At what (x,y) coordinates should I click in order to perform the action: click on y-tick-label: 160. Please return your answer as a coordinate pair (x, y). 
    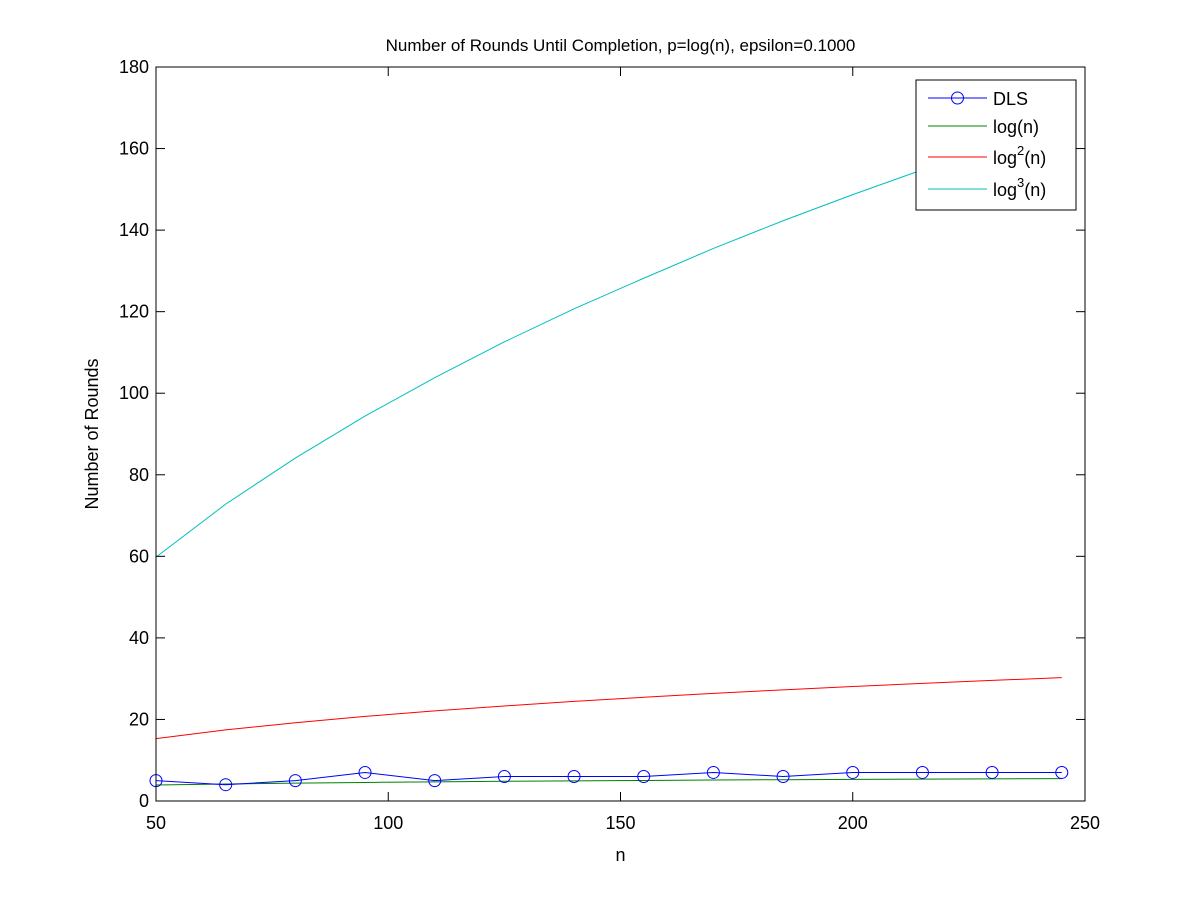
    Looking at the image, I should click on (134, 149).